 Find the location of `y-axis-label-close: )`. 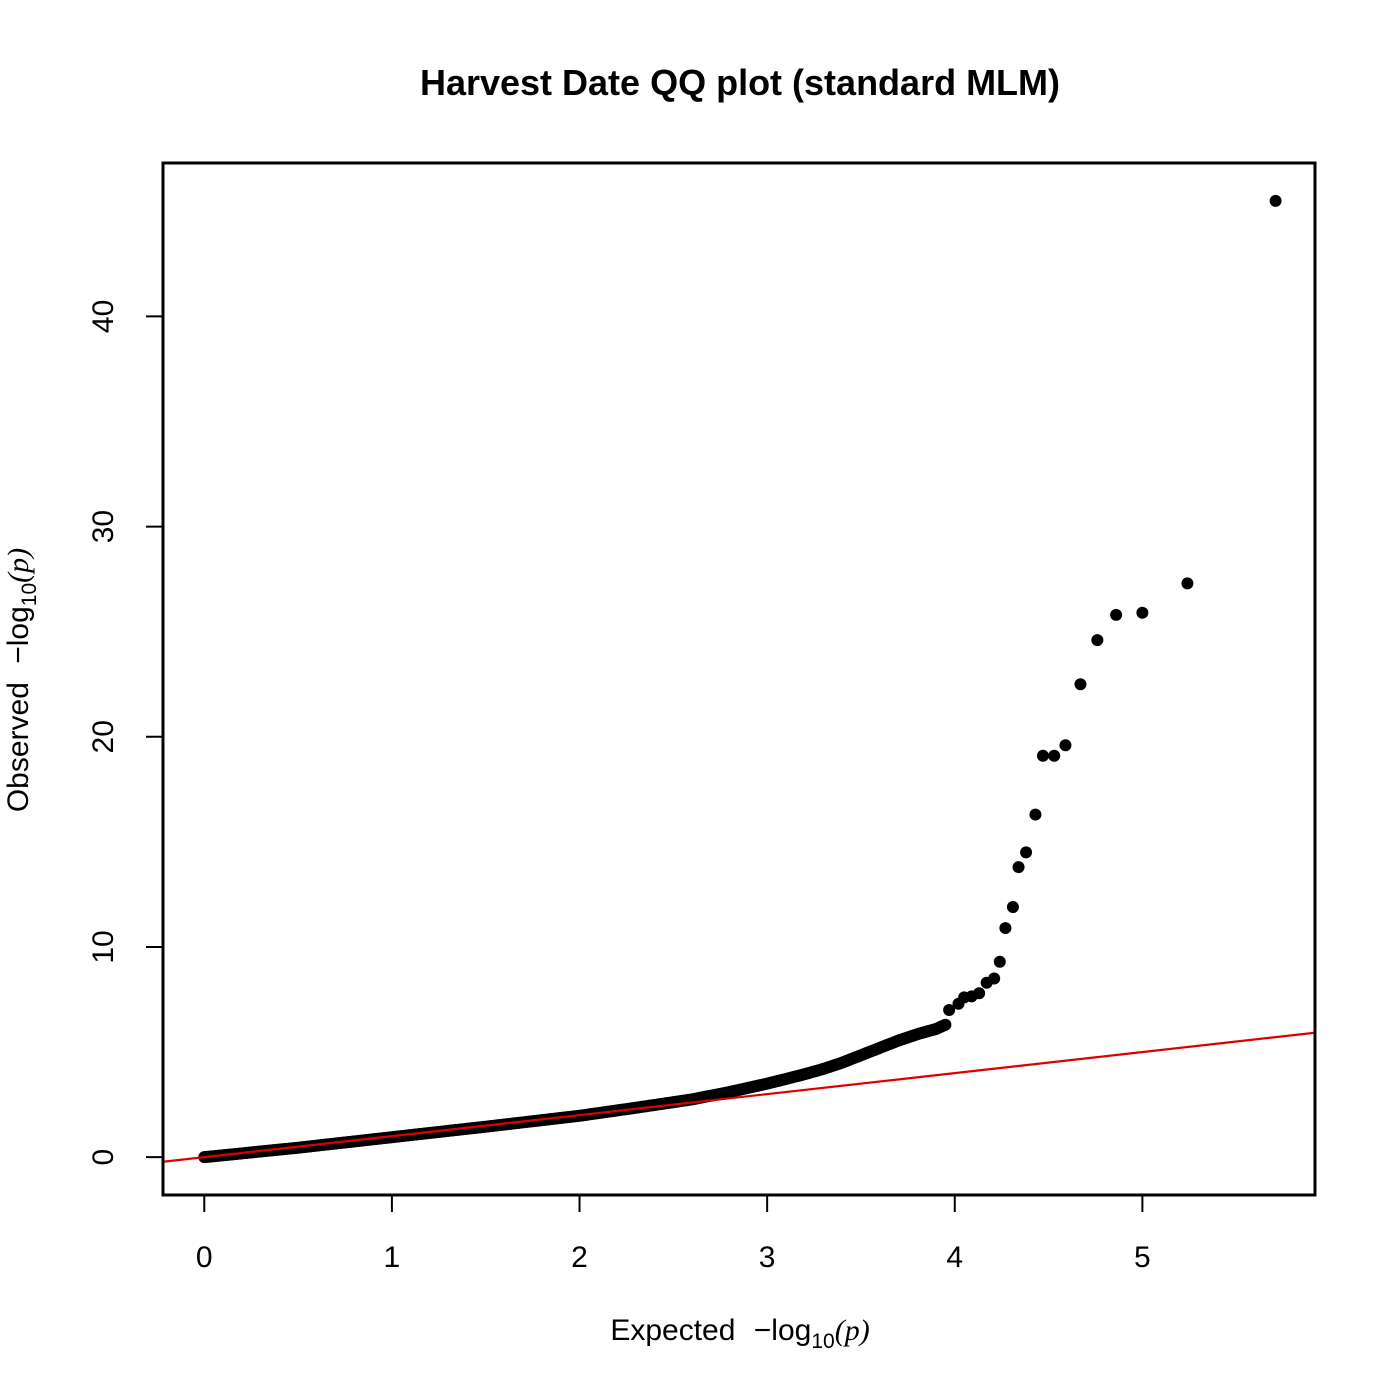

y-axis-label-close: ) is located at coordinates (18, 554).